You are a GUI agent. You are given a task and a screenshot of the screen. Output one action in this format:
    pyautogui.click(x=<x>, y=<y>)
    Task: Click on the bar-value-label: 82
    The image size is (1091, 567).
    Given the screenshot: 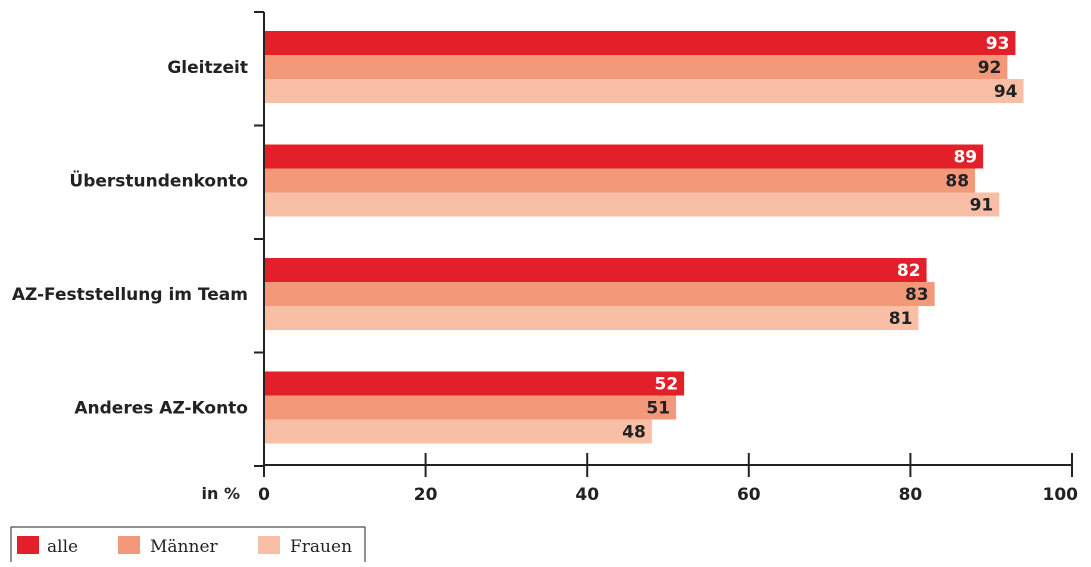 What is the action you would take?
    pyautogui.click(x=909, y=271)
    